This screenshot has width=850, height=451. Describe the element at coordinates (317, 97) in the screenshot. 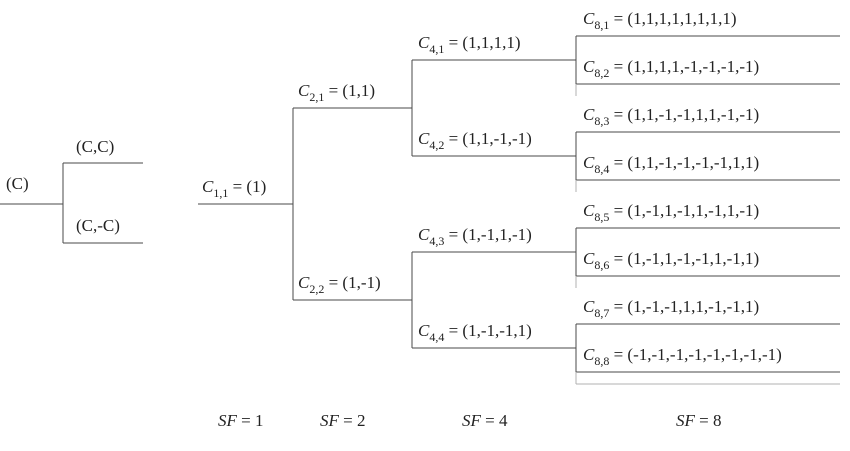

I see `code-subscript: 2,1` at that location.